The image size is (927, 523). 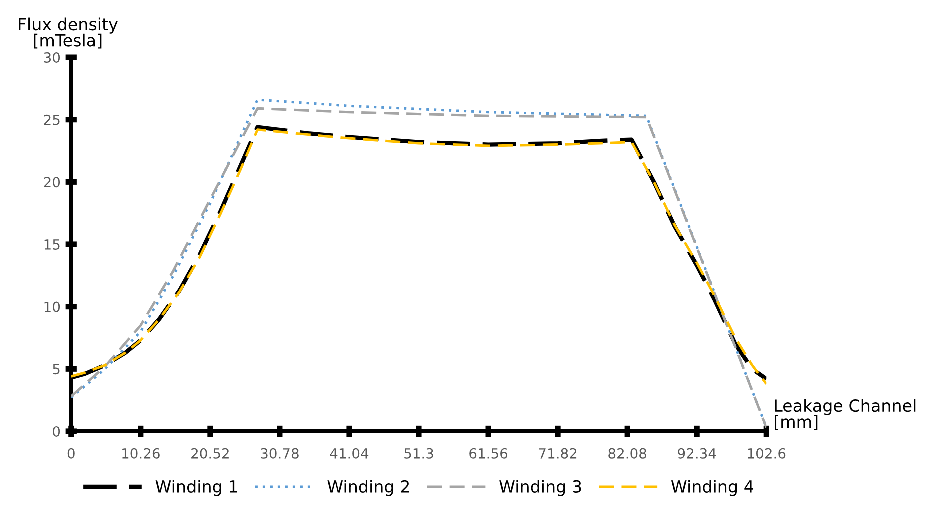 I want to click on y-axis-title: Flux density [mTesla], so click(x=68, y=33).